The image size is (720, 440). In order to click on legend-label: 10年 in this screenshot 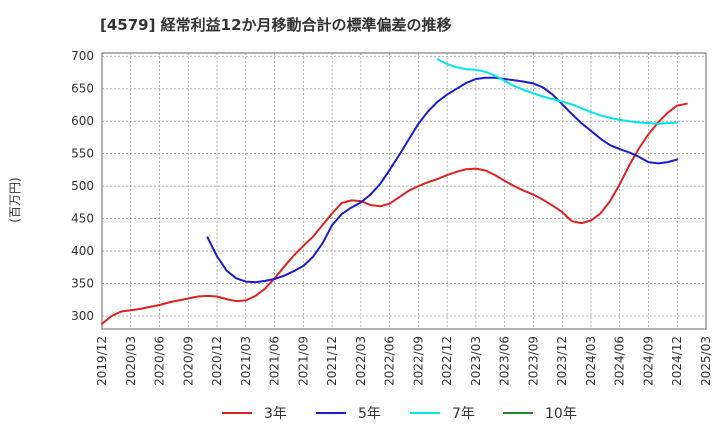, I will do `click(561, 414)`.